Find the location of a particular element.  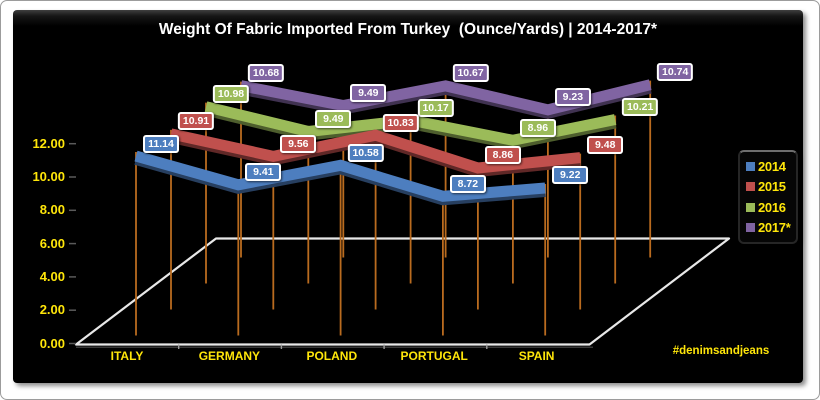

legend-item-2015: 2015 is located at coordinates (771, 186).